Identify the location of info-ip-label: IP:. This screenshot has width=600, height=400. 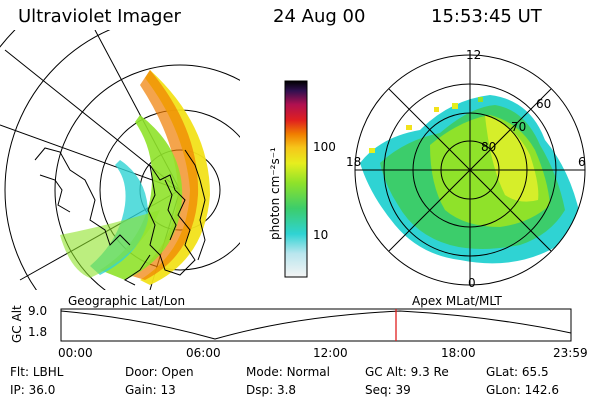
(17, 390).